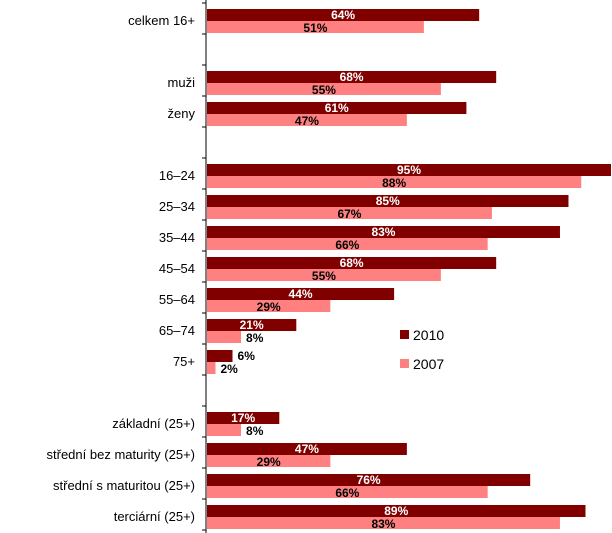 Image resolution: width=612 pixels, height=533 pixels. I want to click on value-label-2010: 21%, so click(252, 325).